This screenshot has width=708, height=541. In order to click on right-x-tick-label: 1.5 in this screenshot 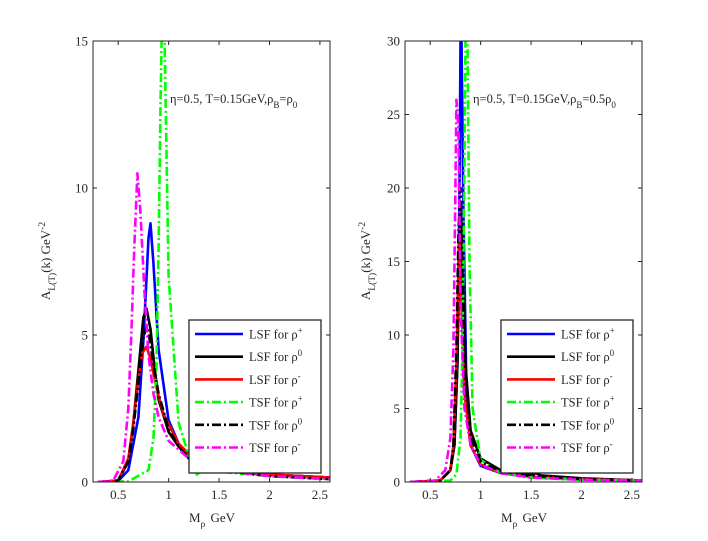, I will do `click(531, 494)`.